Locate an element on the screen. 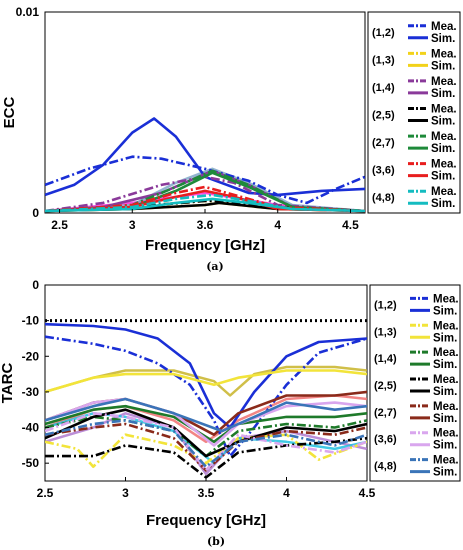 The height and width of the screenshot is (550, 463). series-4-mea-line is located at coordinates (206, 447).